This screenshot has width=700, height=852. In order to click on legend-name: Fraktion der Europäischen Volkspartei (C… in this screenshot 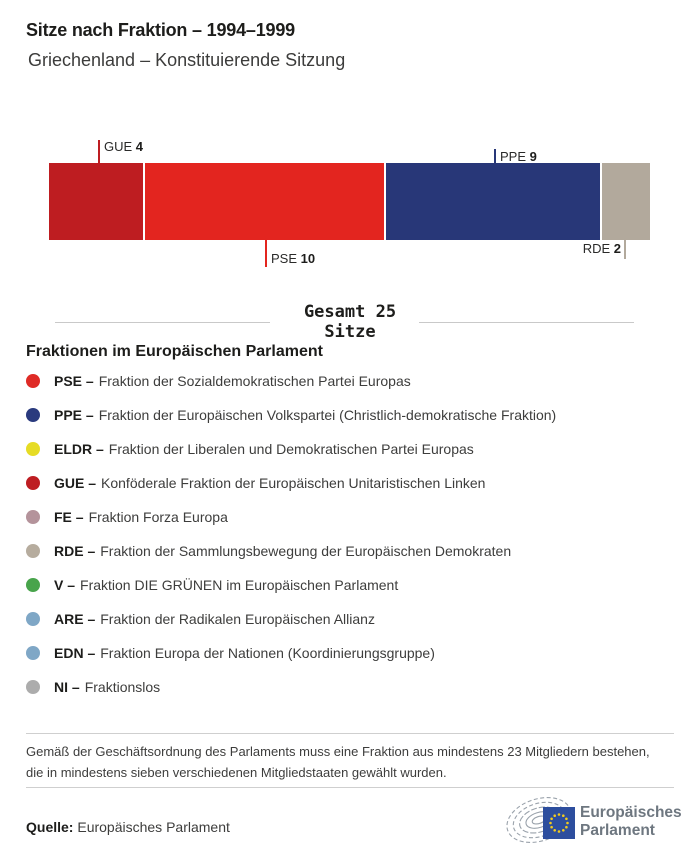, I will do `click(327, 415)`.